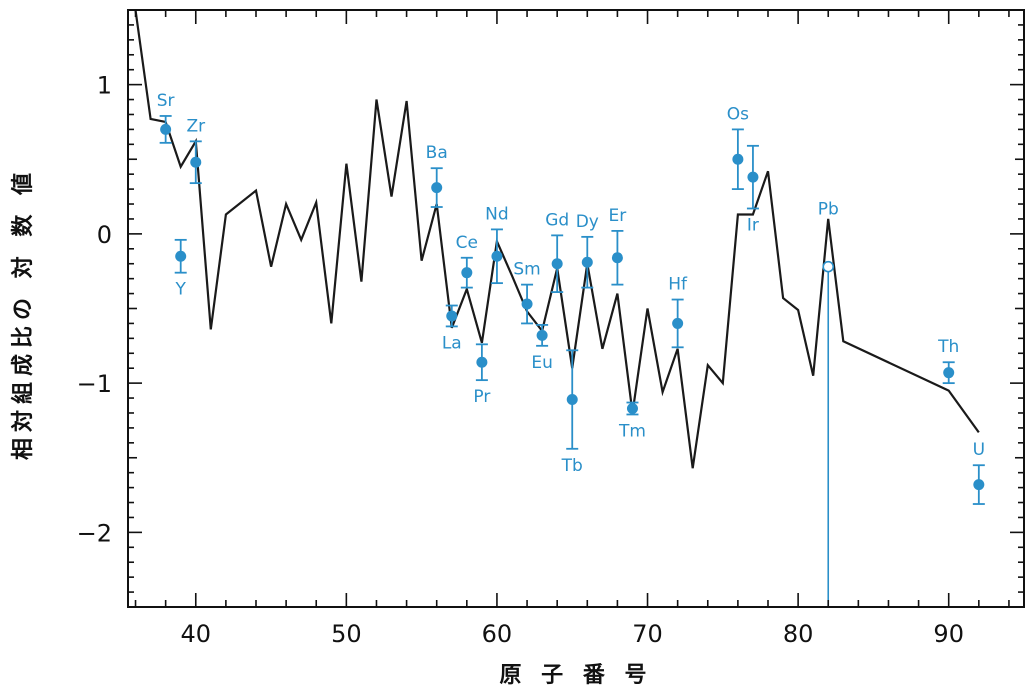  What do you see at coordinates (166, 117) in the screenshot?
I see `data-point-sr: Sr` at bounding box center [166, 117].